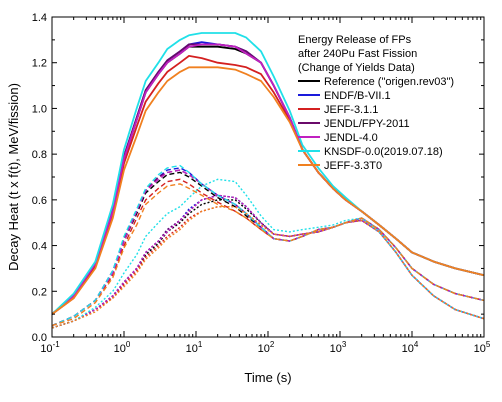 The image size is (502, 402). What do you see at coordinates (410, 347) in the screenshot?
I see `x-tick-label: 10⁴` at bounding box center [410, 347].